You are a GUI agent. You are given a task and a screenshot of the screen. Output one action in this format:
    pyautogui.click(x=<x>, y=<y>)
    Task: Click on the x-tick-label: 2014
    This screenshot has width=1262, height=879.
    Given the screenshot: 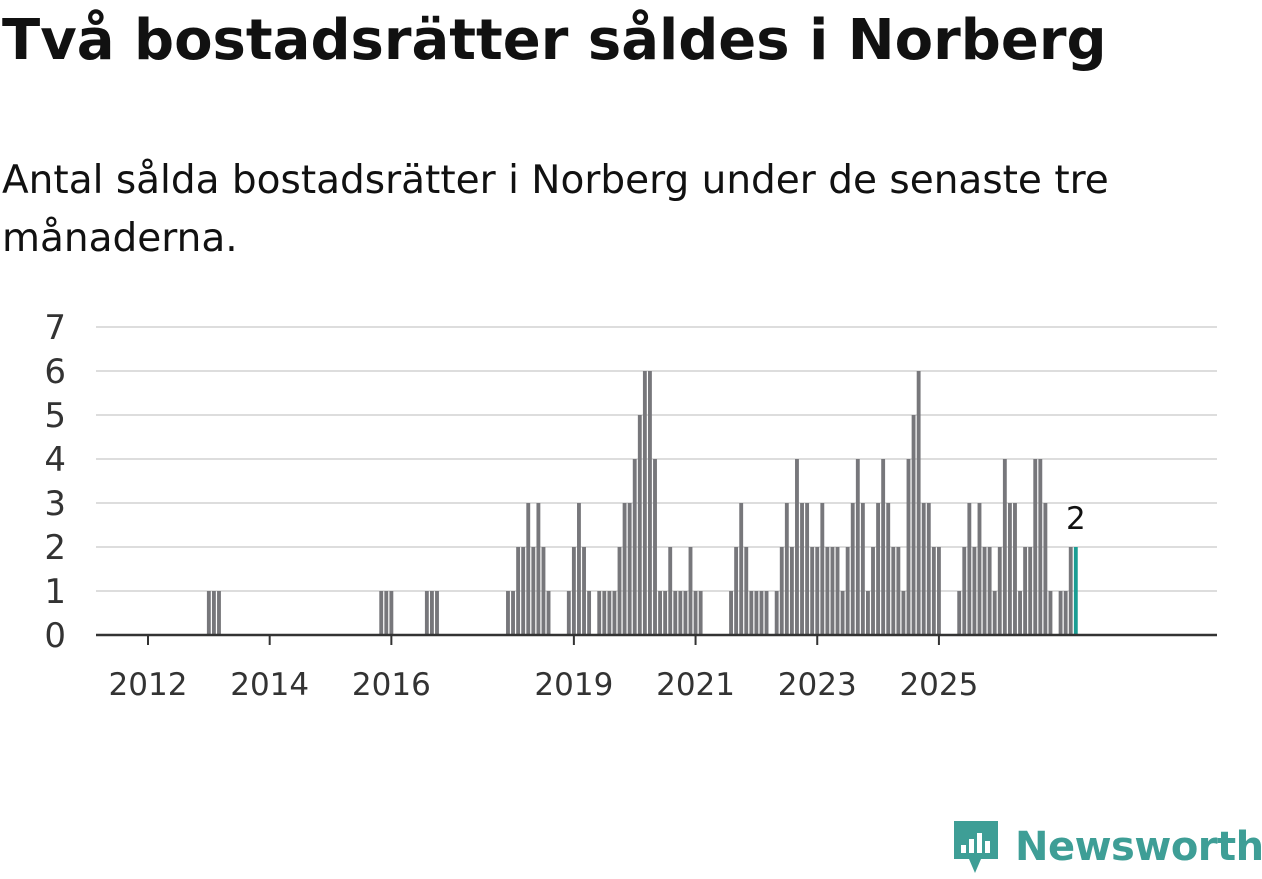 What is the action you would take?
    pyautogui.click(x=269, y=685)
    